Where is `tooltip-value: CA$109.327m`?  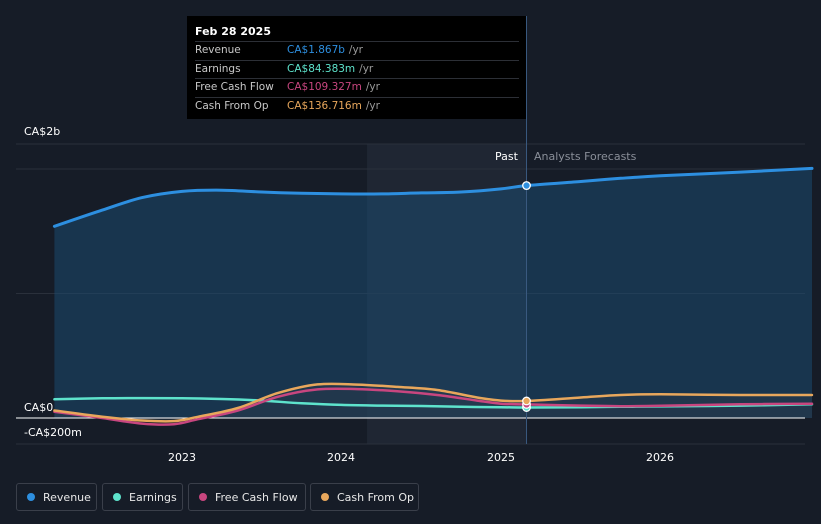
tooltip-value: CA$109.327m is located at coordinates (324, 87).